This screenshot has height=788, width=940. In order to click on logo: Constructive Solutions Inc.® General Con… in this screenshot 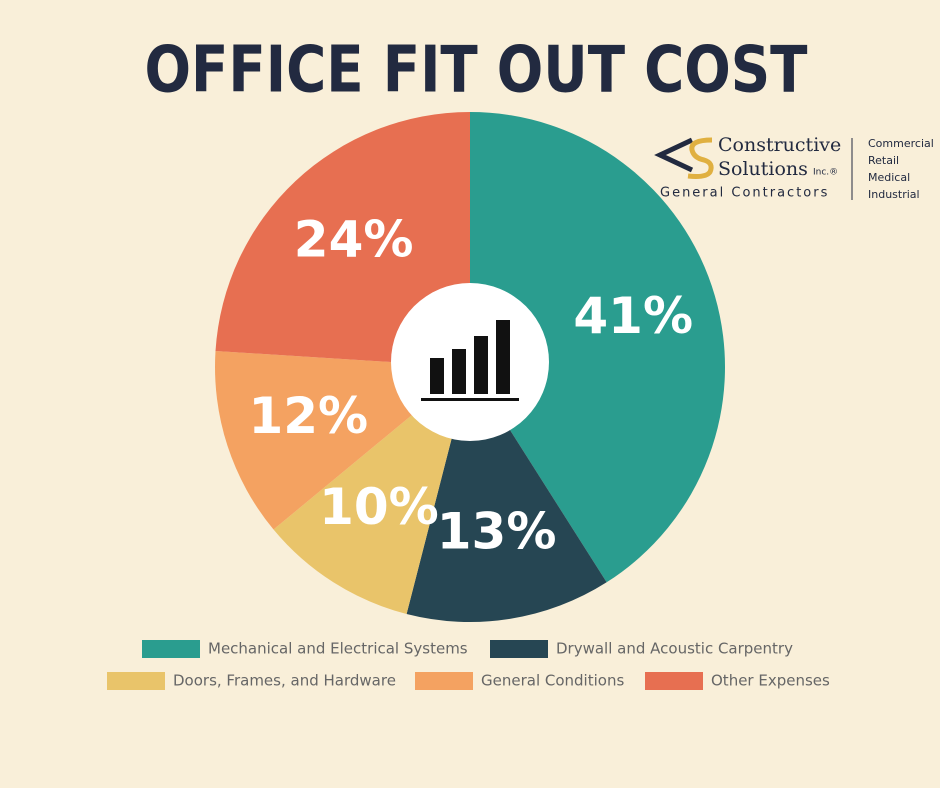, I will do `click(794, 167)`.